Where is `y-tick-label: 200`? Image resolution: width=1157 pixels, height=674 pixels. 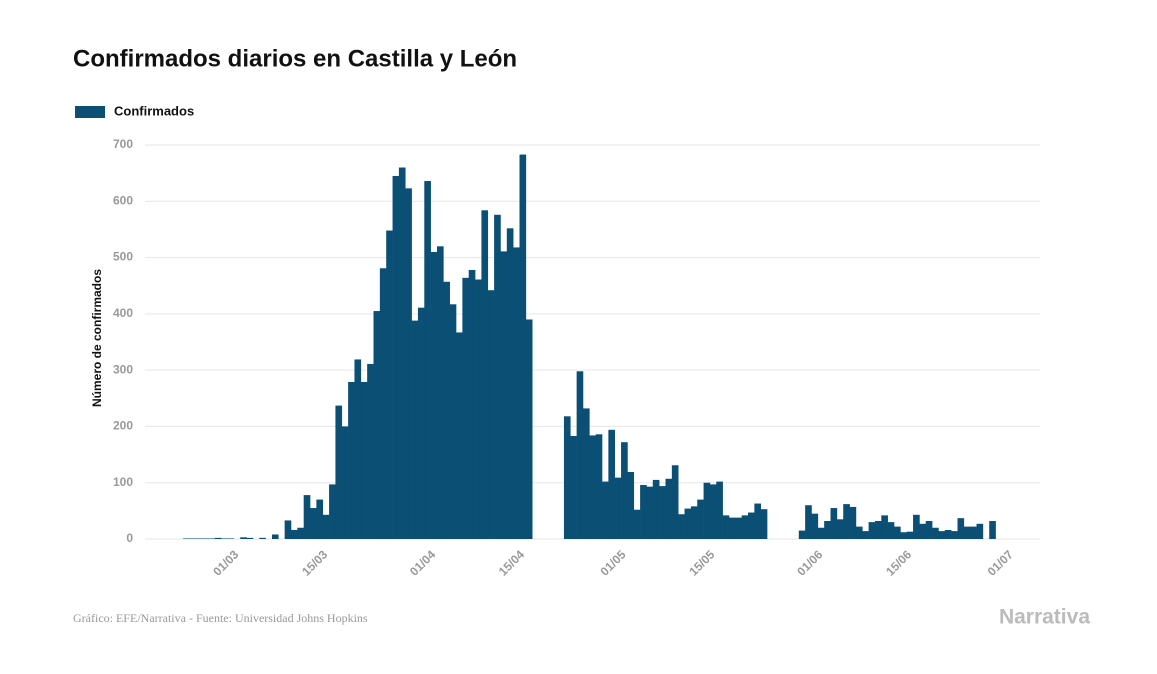 y-tick-label: 200 is located at coordinates (123, 426).